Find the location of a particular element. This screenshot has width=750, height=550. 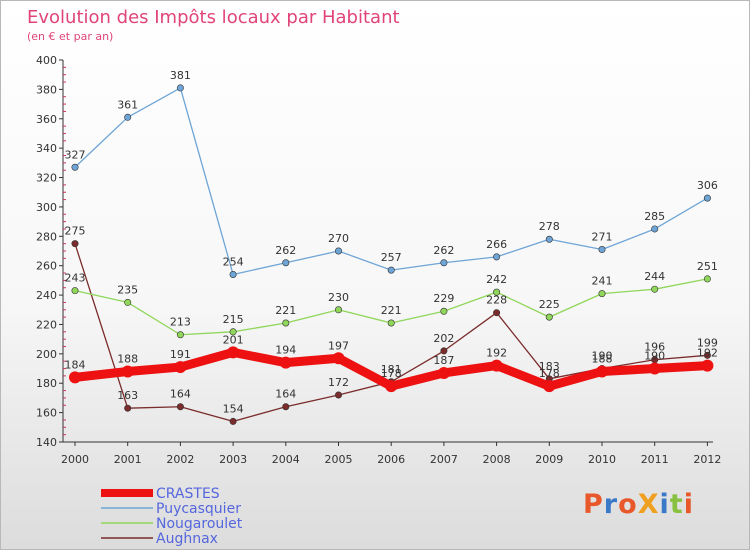

data-label-puycasquier: 257 is located at coordinates (391, 257).